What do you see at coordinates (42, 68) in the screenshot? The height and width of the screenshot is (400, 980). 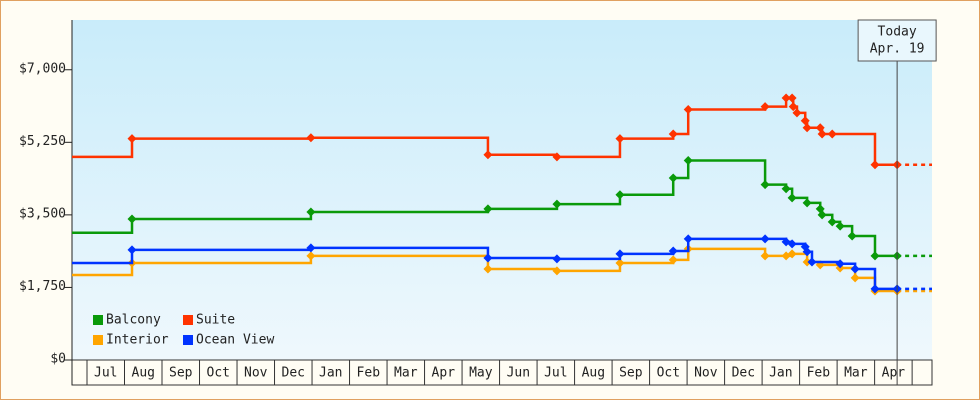 I see `y-tick-label: $7,000` at bounding box center [42, 68].